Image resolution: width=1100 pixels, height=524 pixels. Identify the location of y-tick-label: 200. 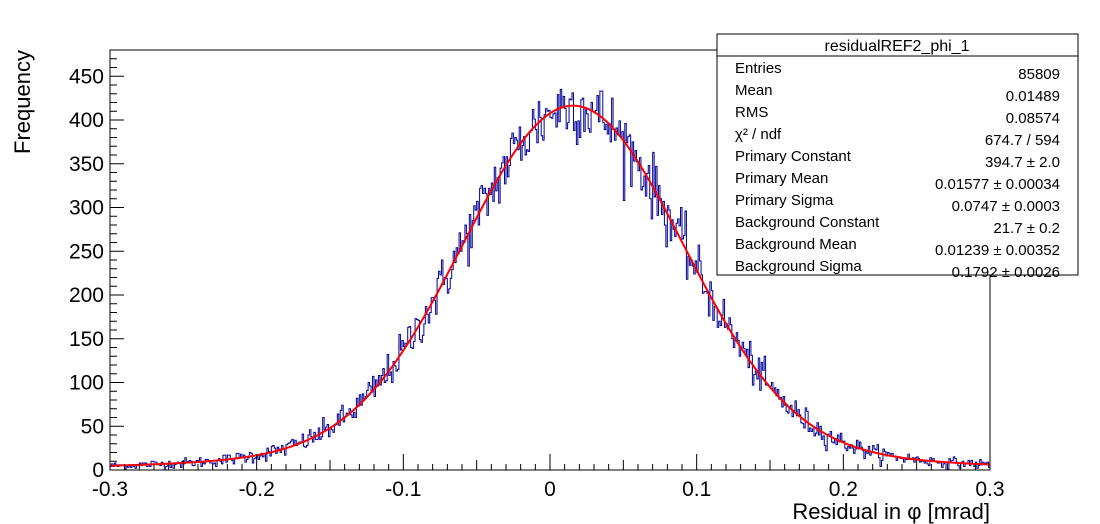
(86, 295).